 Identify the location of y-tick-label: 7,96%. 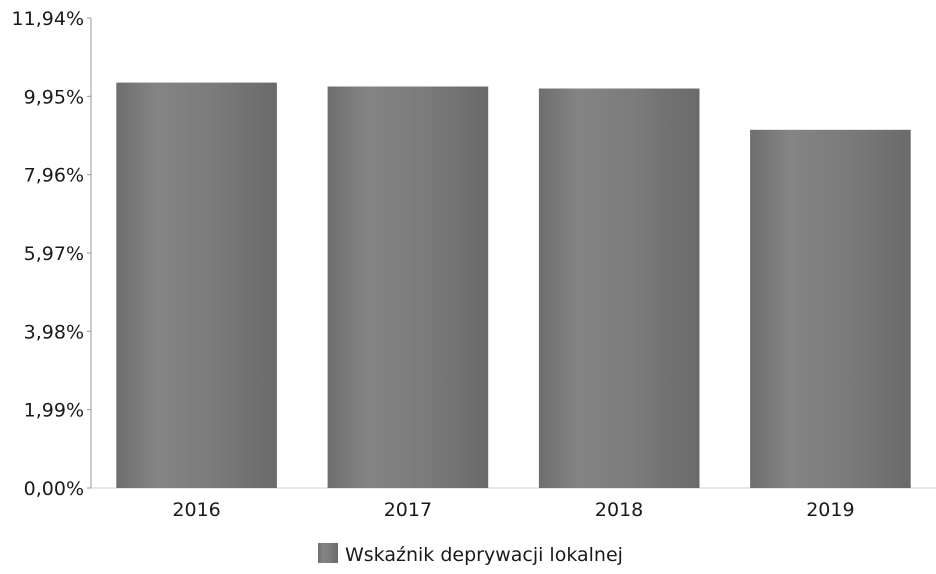
(54, 176).